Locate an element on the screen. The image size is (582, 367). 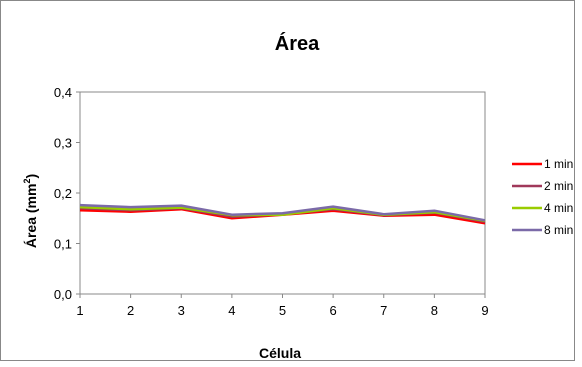
legend-label-3: 4 min is located at coordinates (558, 208).